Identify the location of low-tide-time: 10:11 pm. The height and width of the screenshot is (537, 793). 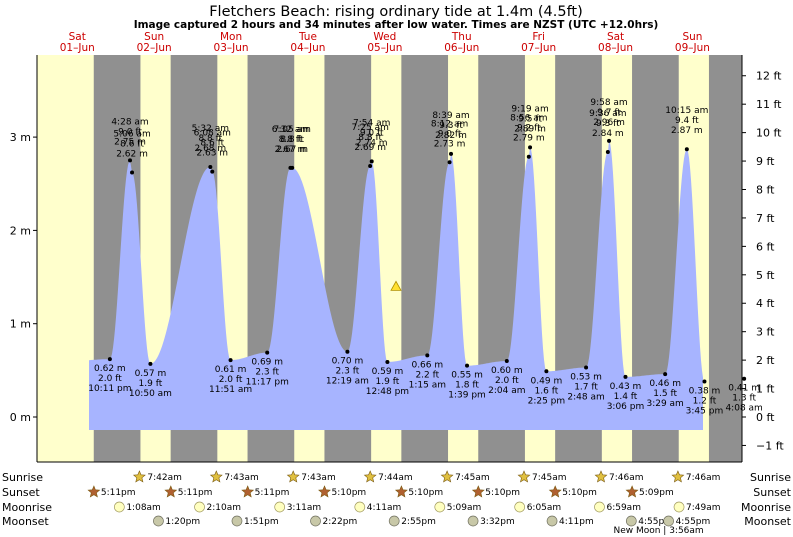
(109, 389).